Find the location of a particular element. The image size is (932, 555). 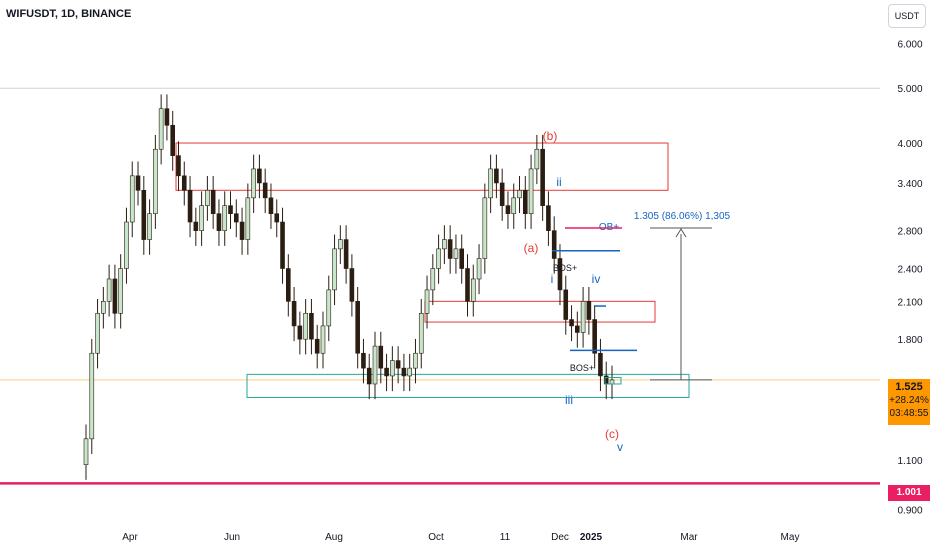

price-tick-label: 2.400 is located at coordinates (909, 270).